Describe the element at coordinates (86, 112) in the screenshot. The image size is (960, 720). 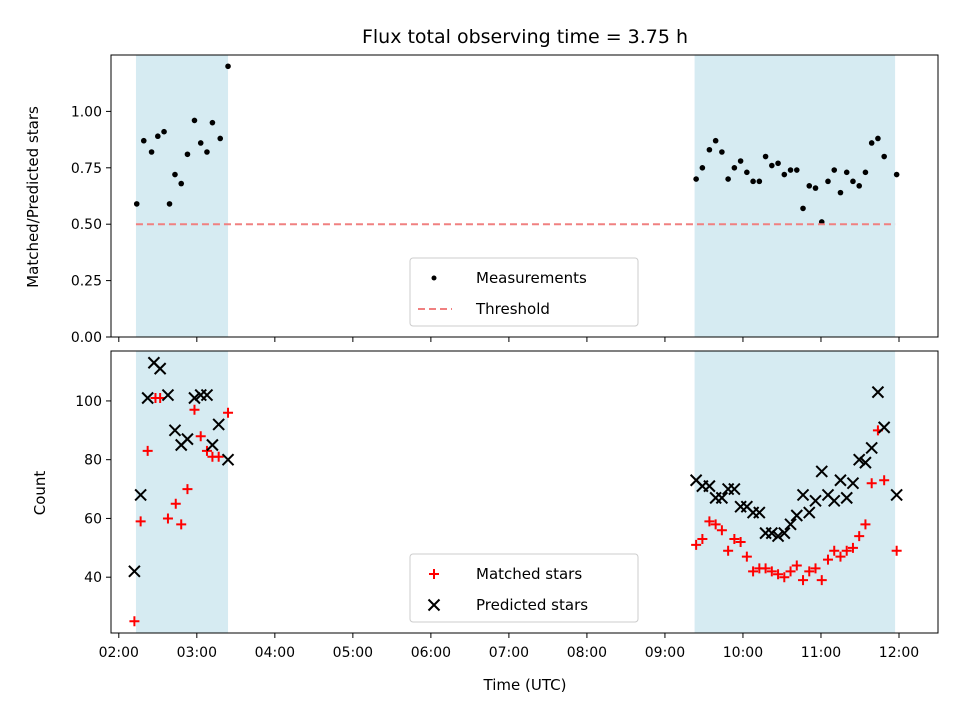
I see `y-tick-label: 1.00` at that location.